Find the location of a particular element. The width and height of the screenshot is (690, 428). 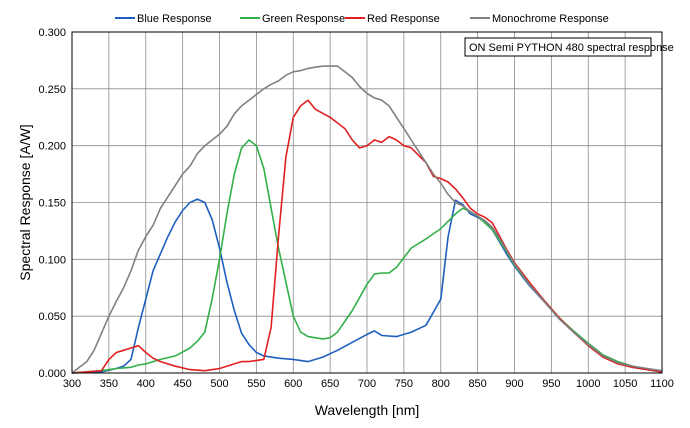

x-tick-label: 800 is located at coordinates (441, 384).